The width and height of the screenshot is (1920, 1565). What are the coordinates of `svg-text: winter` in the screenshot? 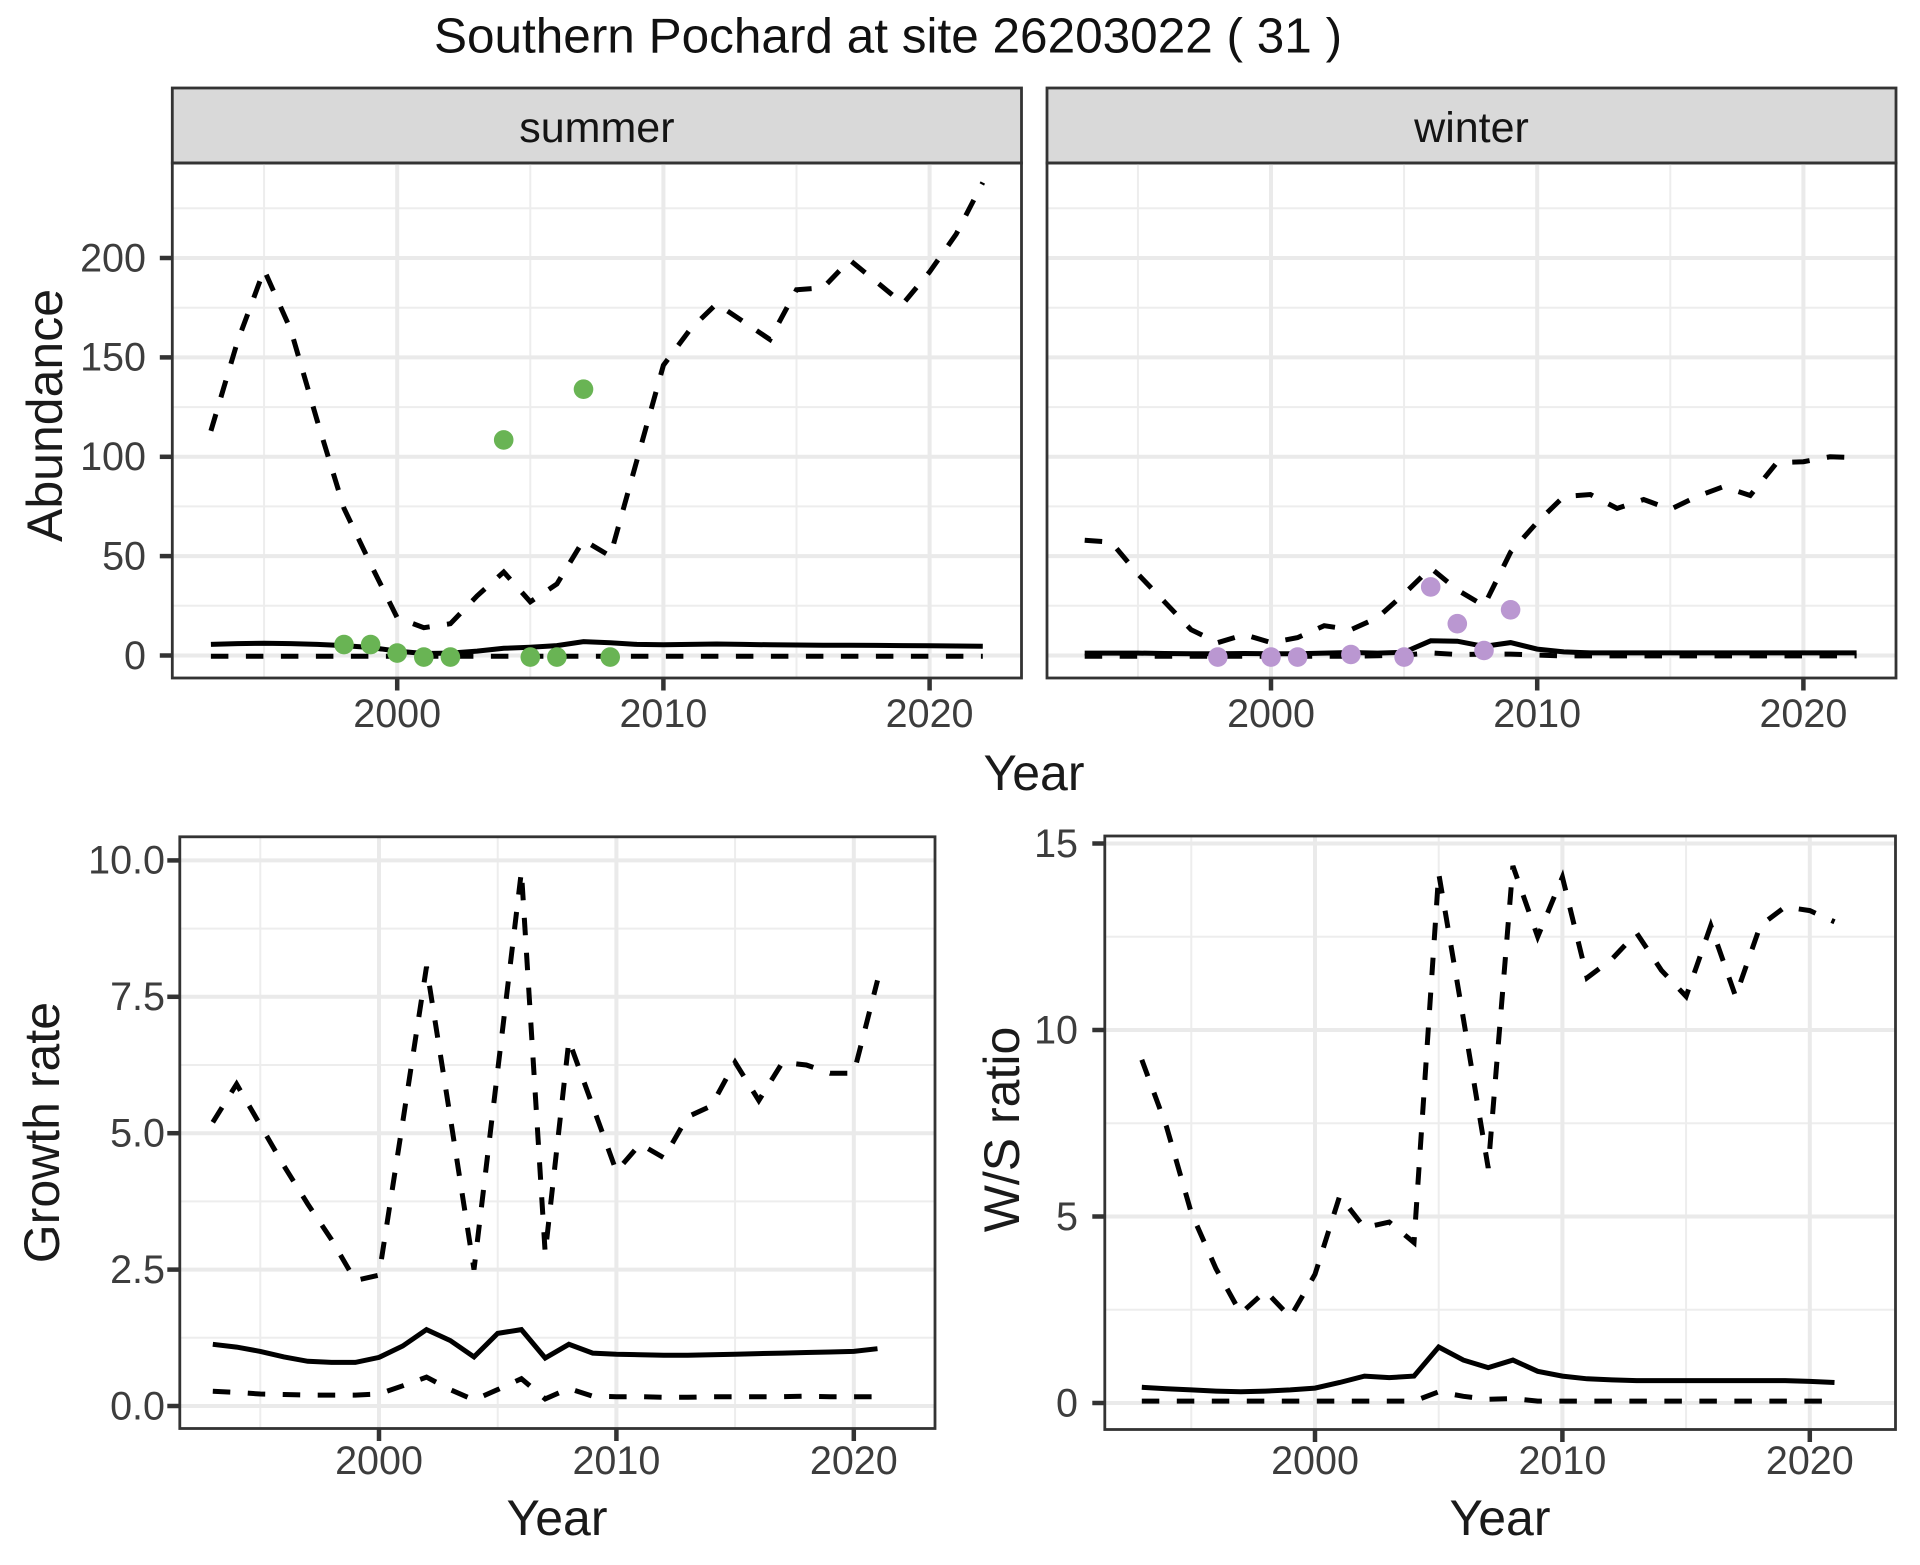 It's located at (1471, 128).